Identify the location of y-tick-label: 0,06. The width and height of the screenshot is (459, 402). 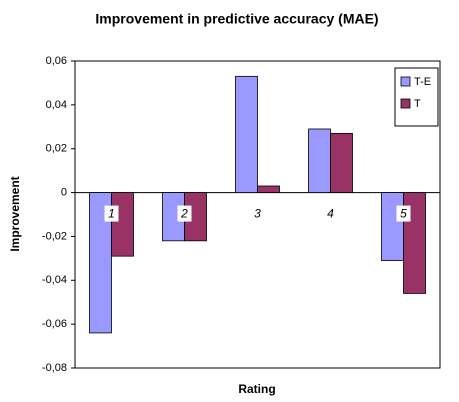
(56, 61).